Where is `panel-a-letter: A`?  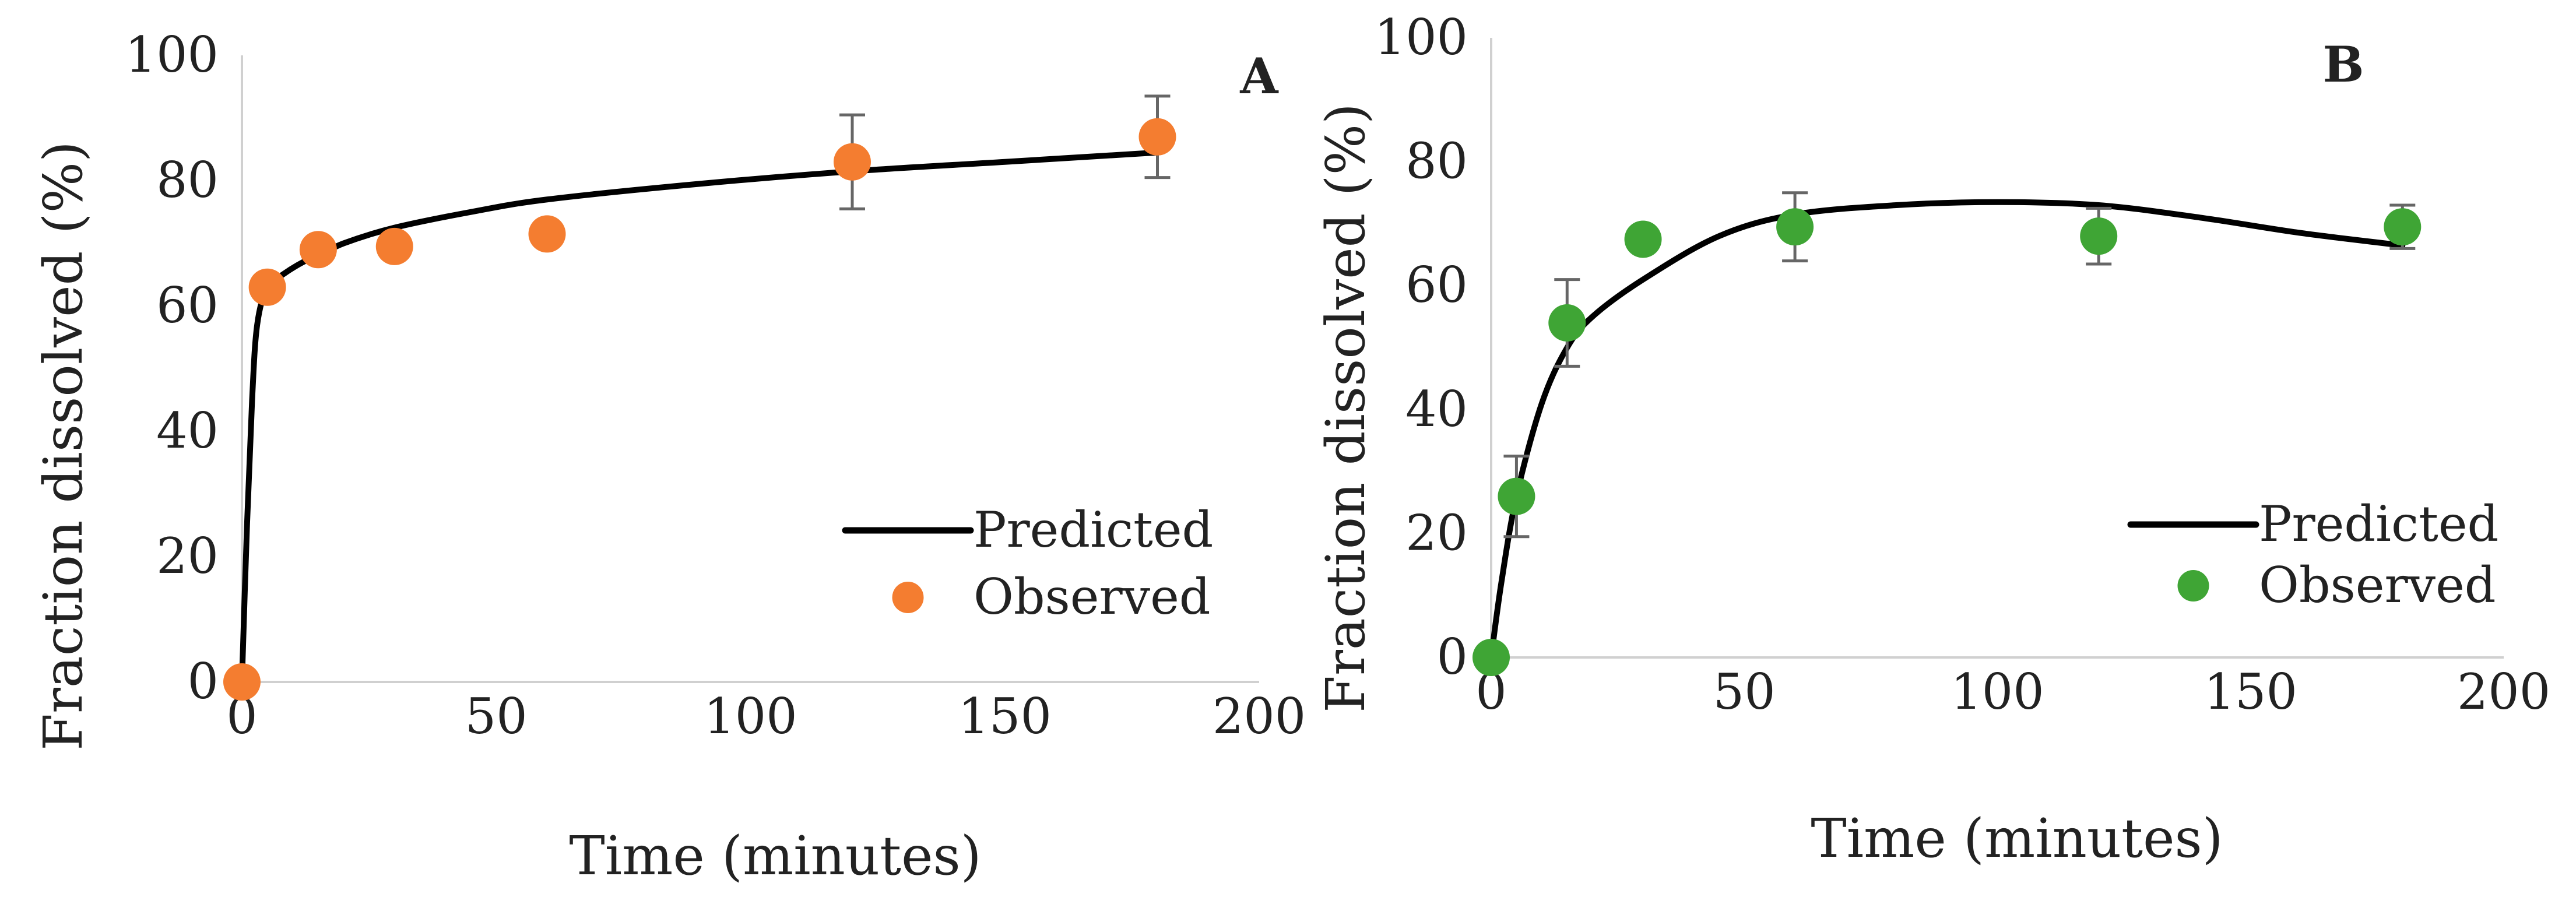
panel-a-letter: A is located at coordinates (1259, 76).